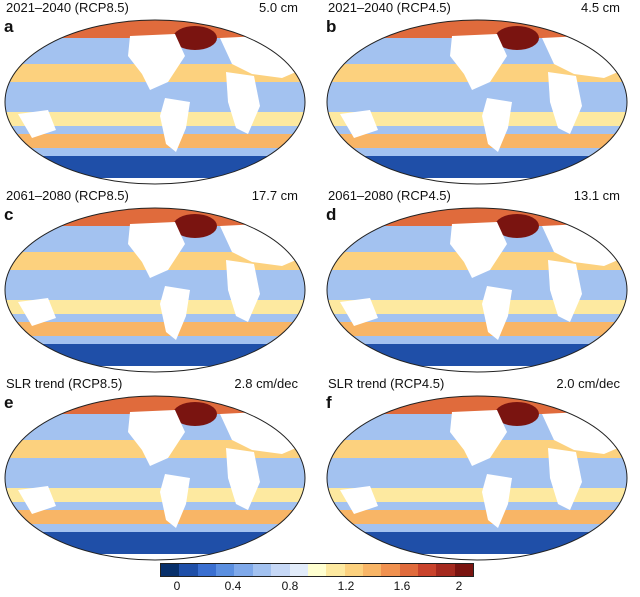 Image resolution: width=640 pixels, height=597 pixels. Describe the element at coordinates (9, 402) in the screenshot. I see `panel-letter: e` at that location.